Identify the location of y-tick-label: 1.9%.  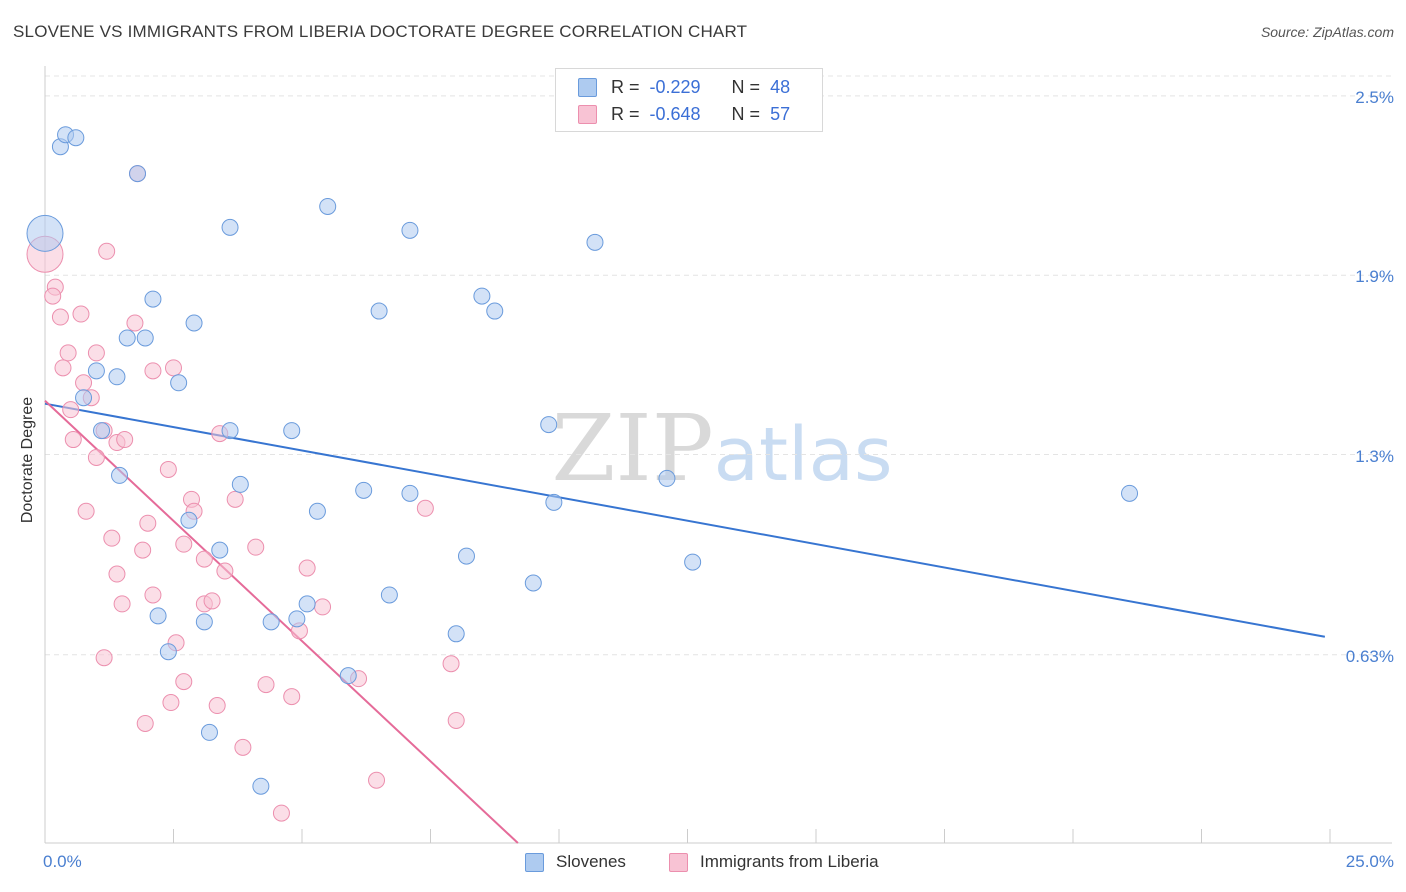
(1374, 277).